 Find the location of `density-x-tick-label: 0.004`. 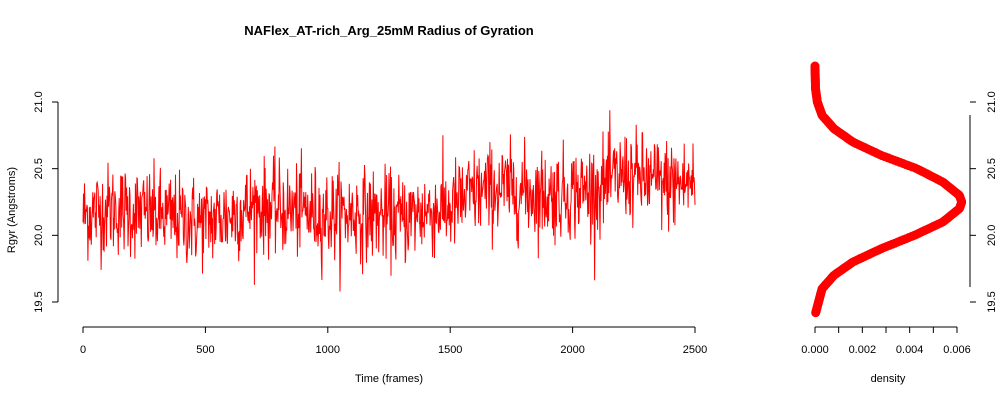

density-x-tick-label: 0.004 is located at coordinates (910, 350).